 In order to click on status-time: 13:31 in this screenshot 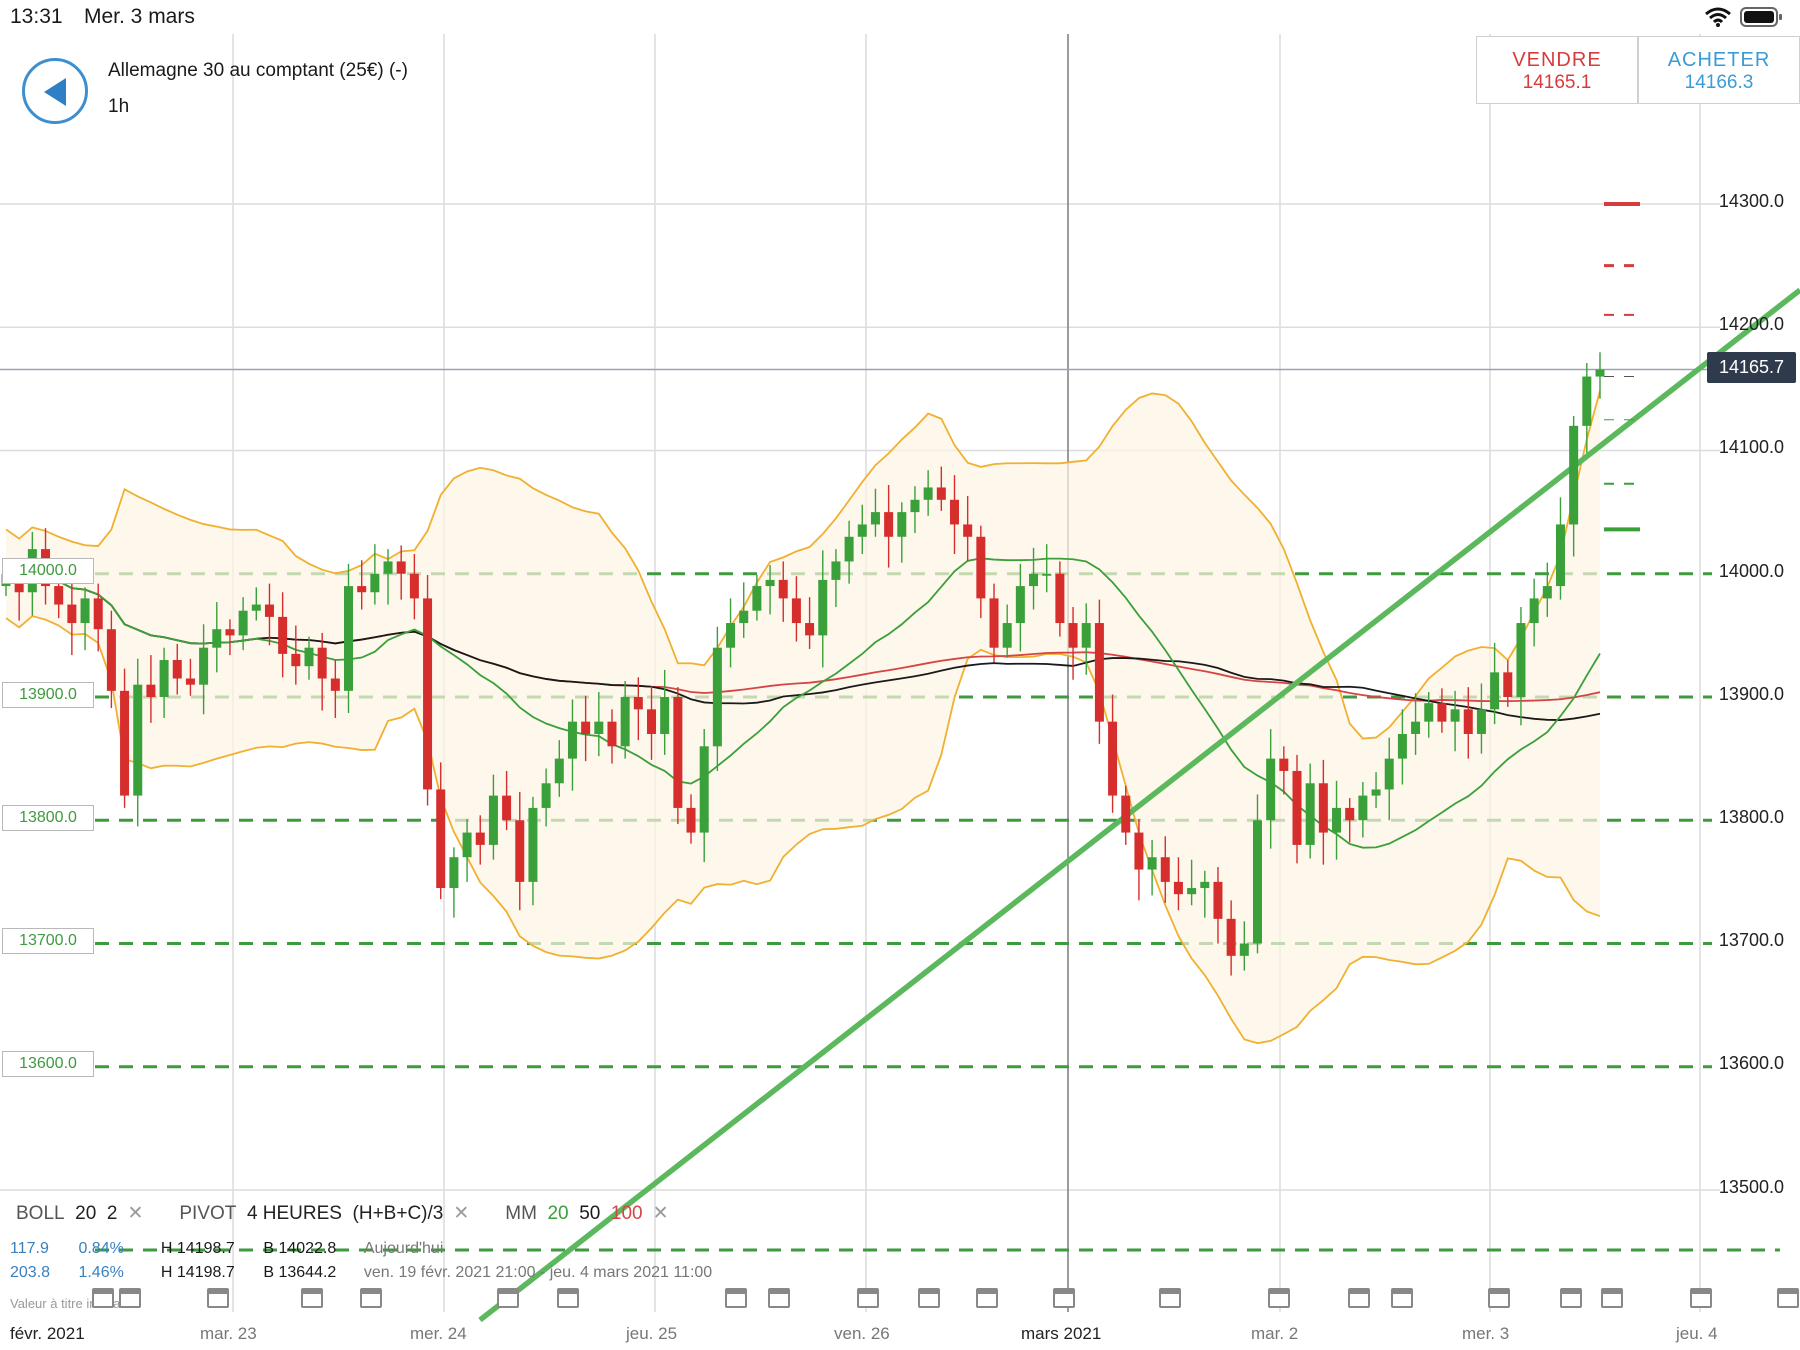, I will do `click(36, 16)`.